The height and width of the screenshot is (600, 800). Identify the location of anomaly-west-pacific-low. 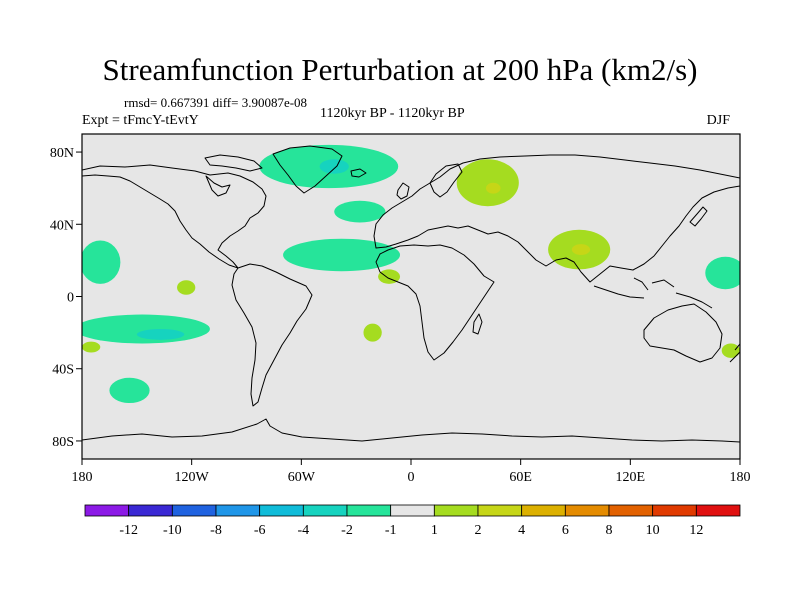
(722, 273).